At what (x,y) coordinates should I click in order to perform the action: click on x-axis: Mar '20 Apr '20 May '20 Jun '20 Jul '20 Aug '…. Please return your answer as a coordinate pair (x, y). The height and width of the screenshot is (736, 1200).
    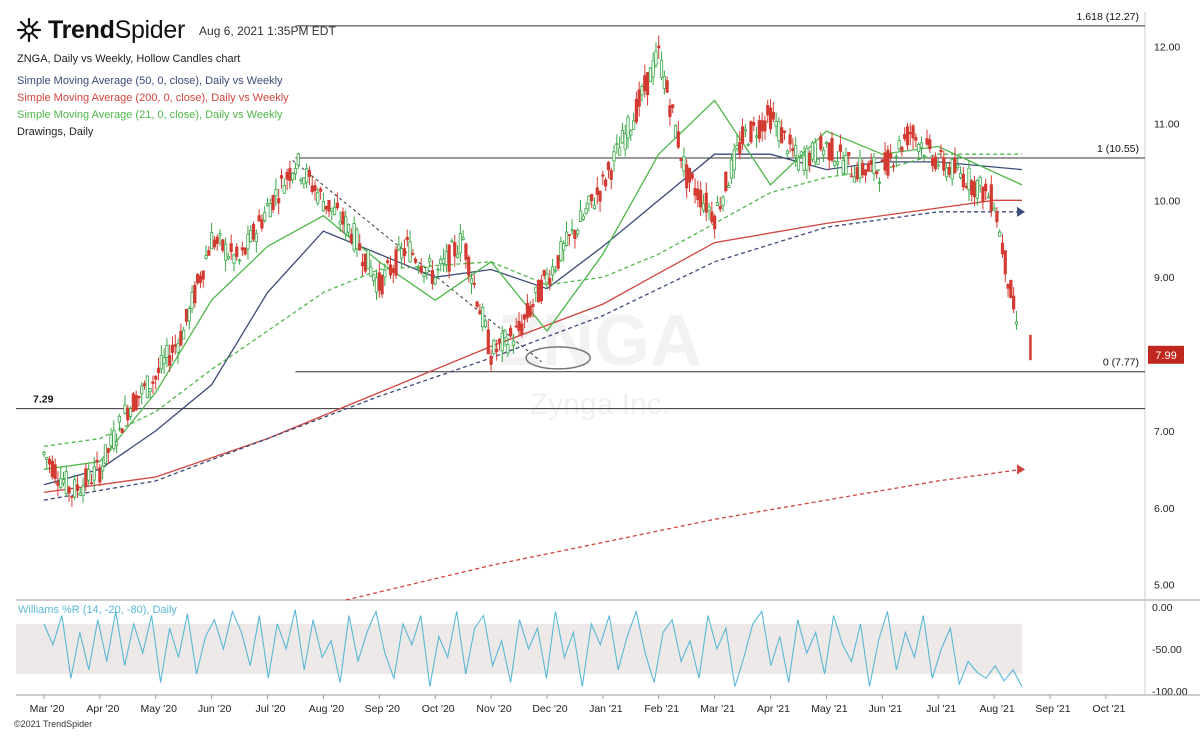
    Looking at the image, I should click on (608, 704).